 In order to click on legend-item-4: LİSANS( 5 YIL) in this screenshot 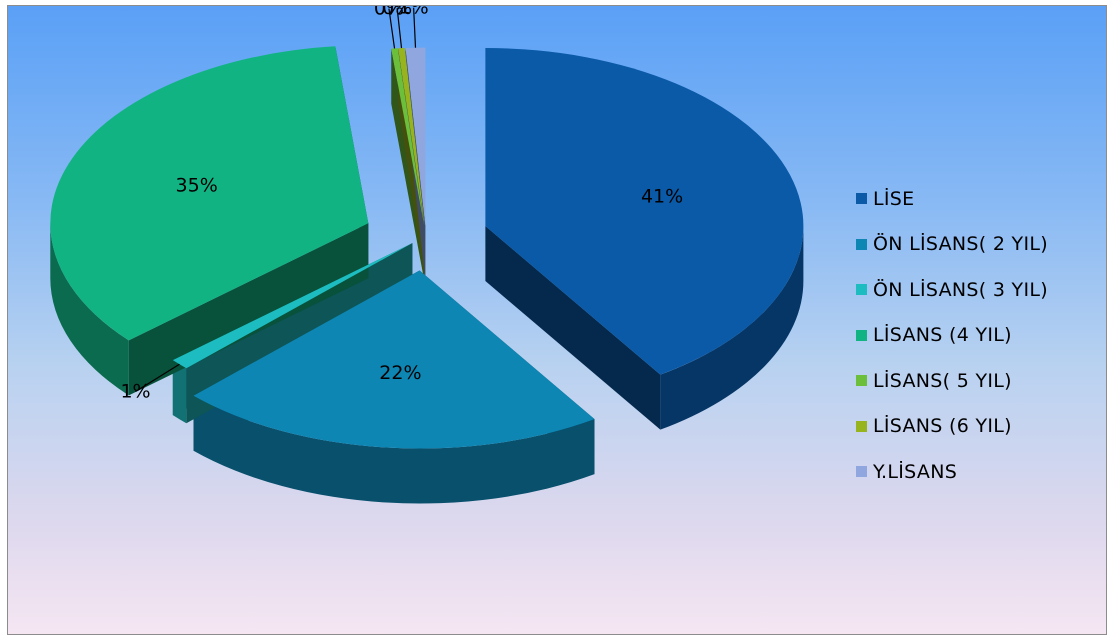, I will do `click(952, 381)`.